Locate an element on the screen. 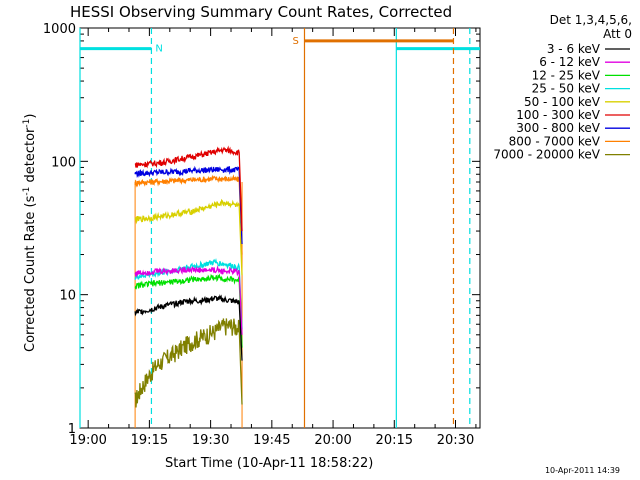 The height and width of the screenshot is (480, 640). x-tick-label: 20:00 is located at coordinates (332, 440).